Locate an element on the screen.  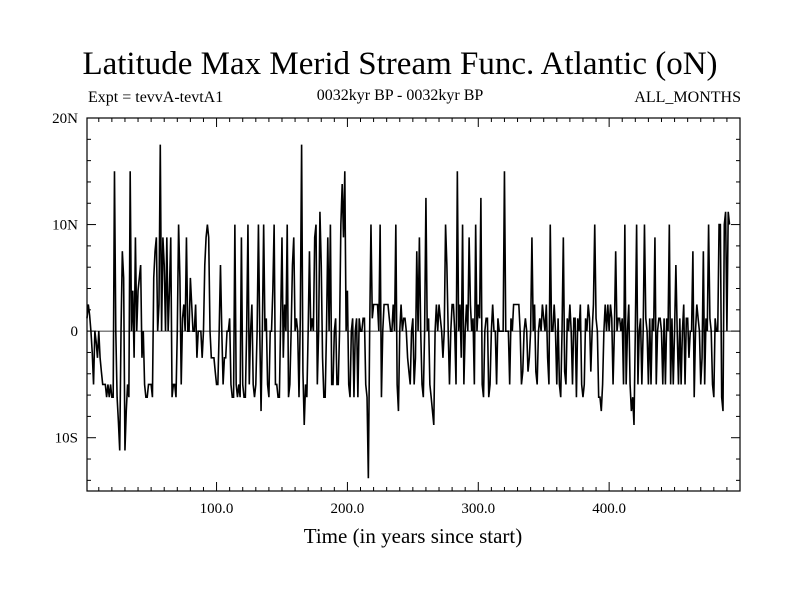
x-tick-label: 400.0 is located at coordinates (609, 509).